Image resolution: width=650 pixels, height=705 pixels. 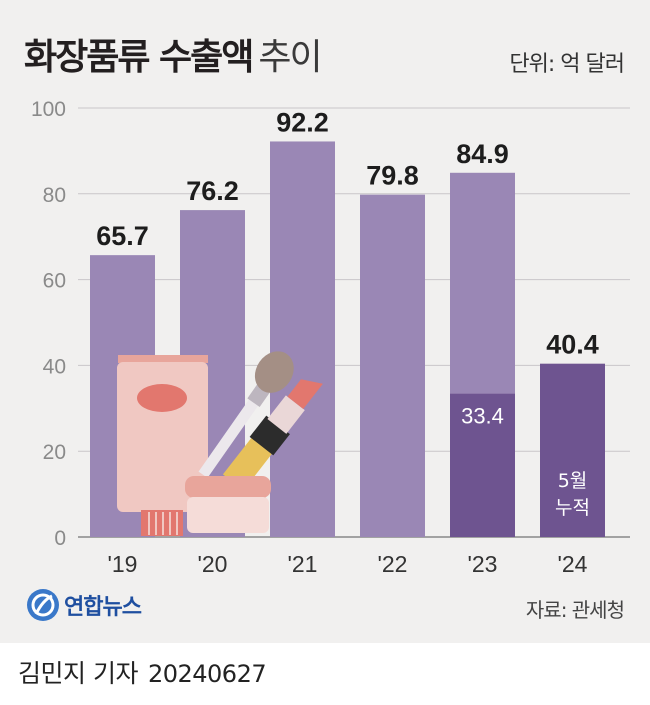 I want to click on y-tick-label: 40, so click(x=54, y=366).